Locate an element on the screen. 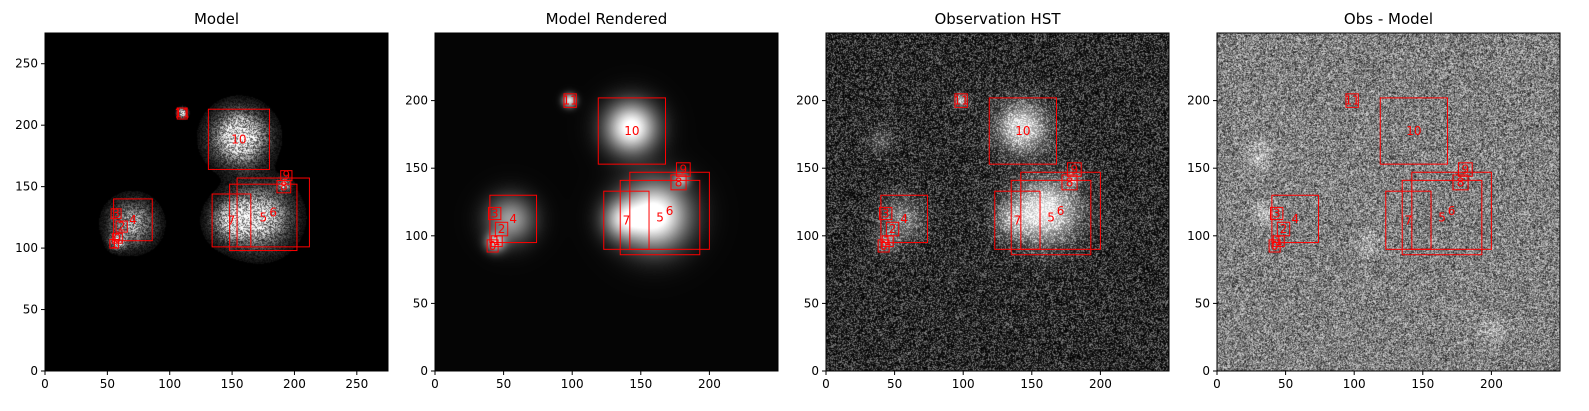 This screenshot has height=411, width=1589. x-tick-label: 250 is located at coordinates (356, 384).